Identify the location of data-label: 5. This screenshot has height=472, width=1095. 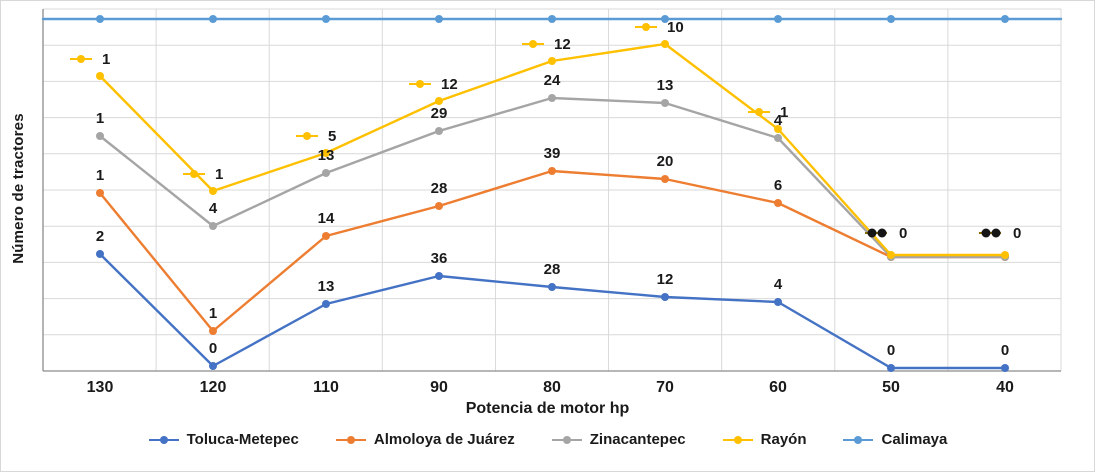
(332, 136).